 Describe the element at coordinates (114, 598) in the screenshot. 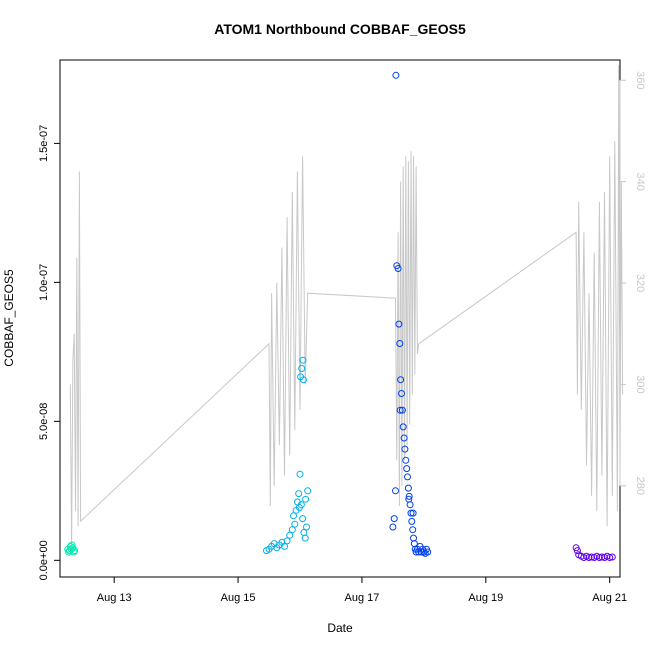

I see `x-tick-label: Aug 13` at that location.